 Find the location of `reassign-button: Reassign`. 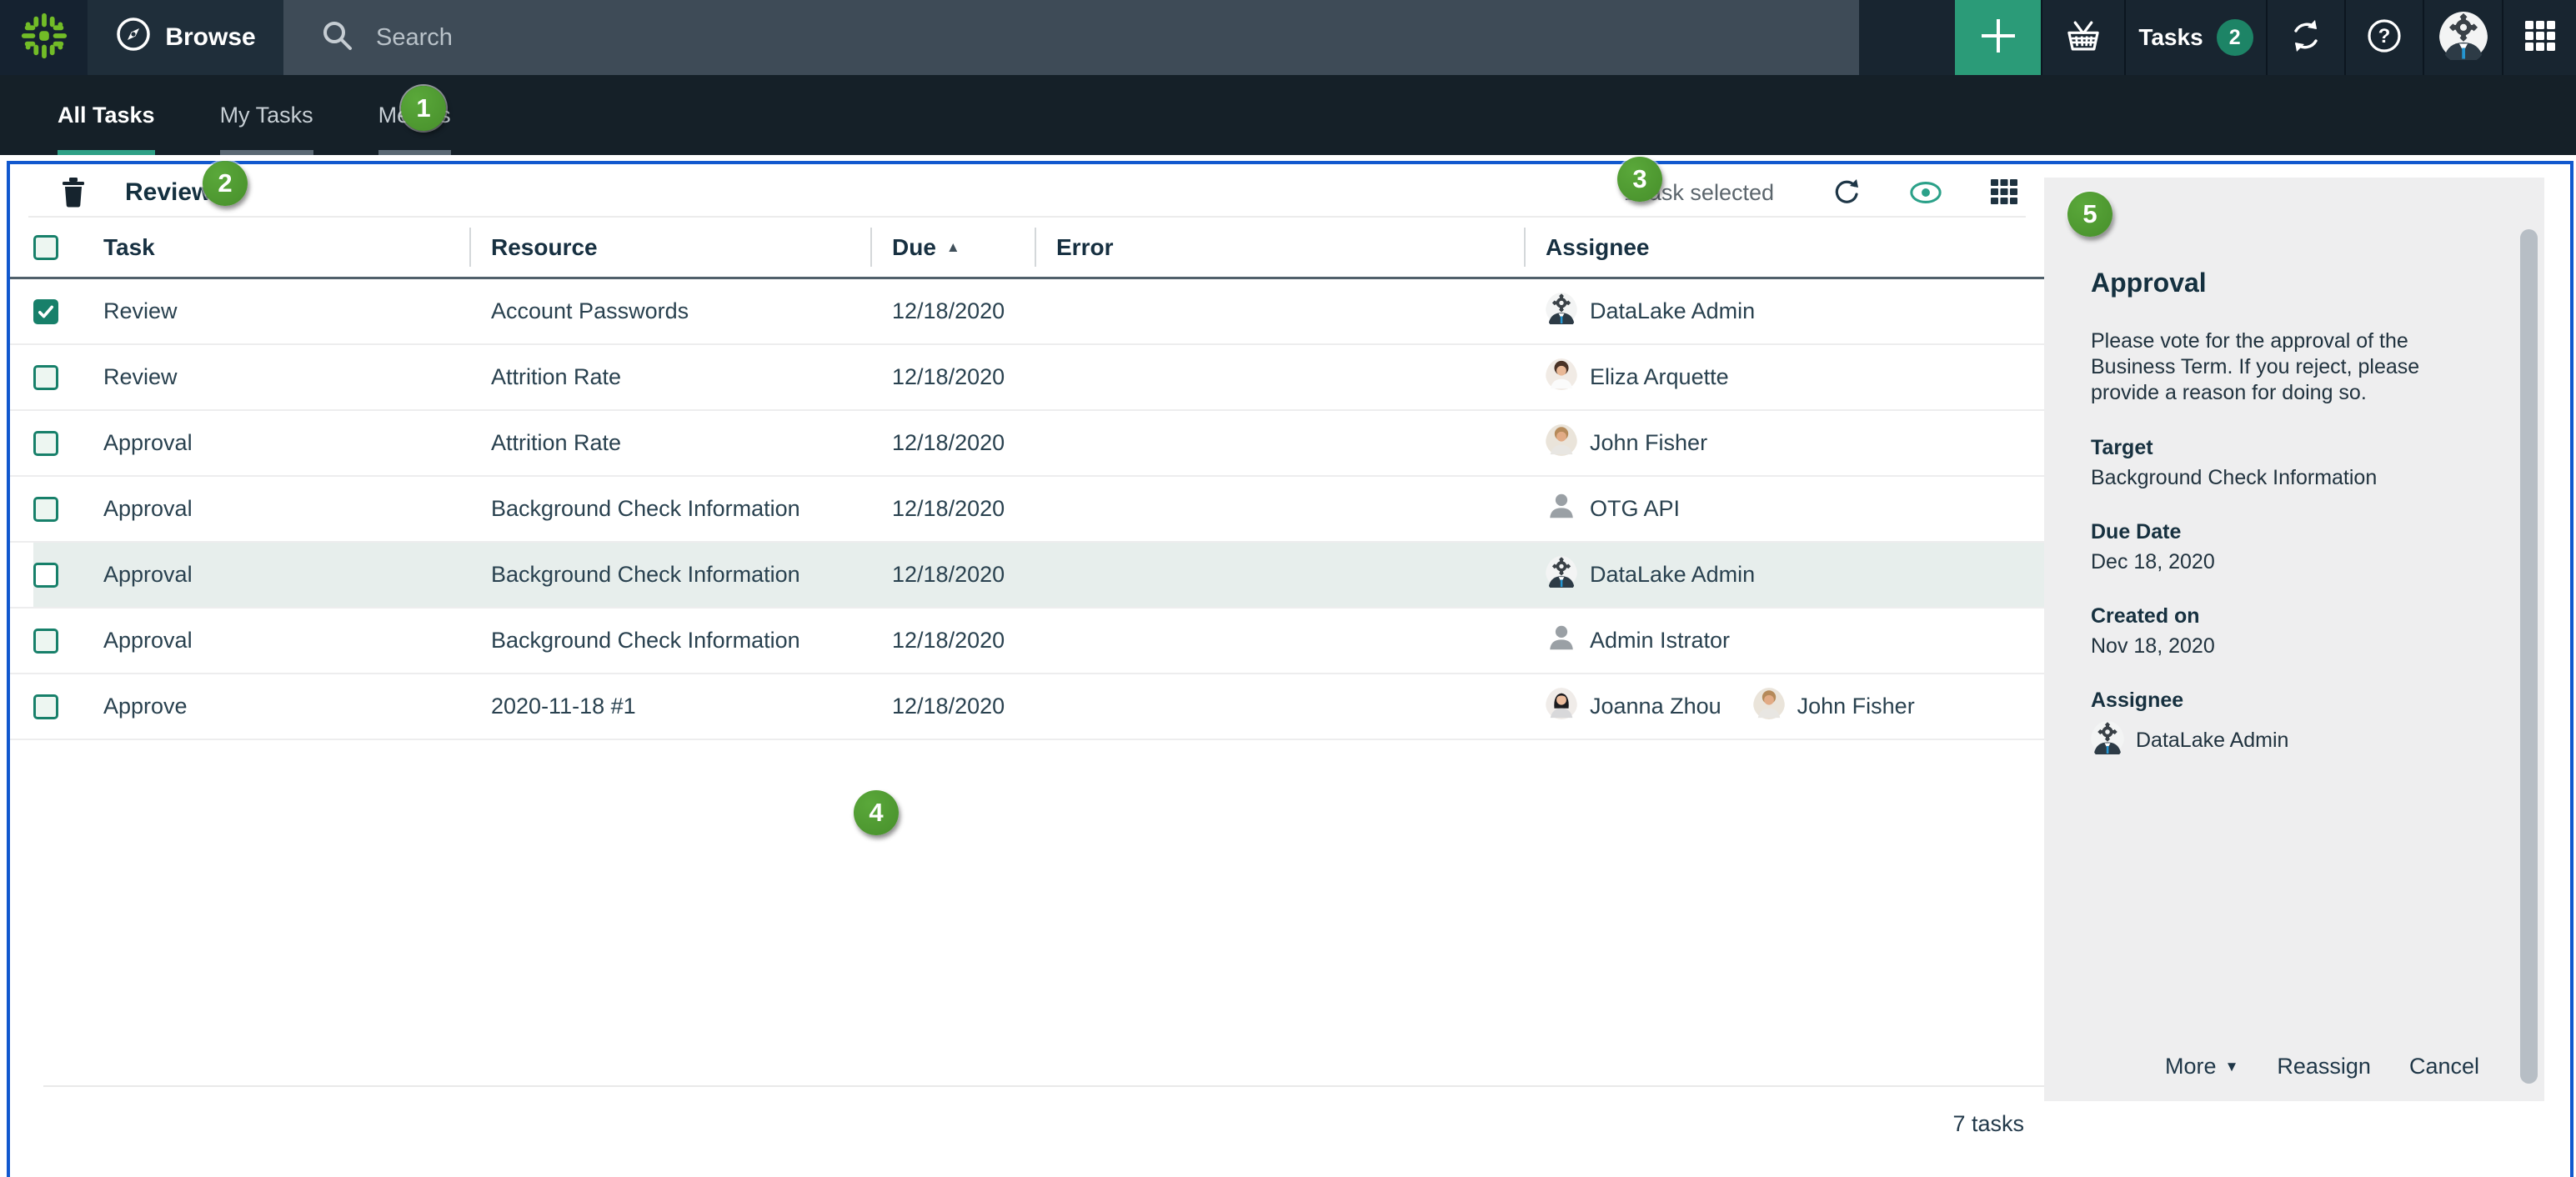

reassign-button: Reassign is located at coordinates (2324, 1066).